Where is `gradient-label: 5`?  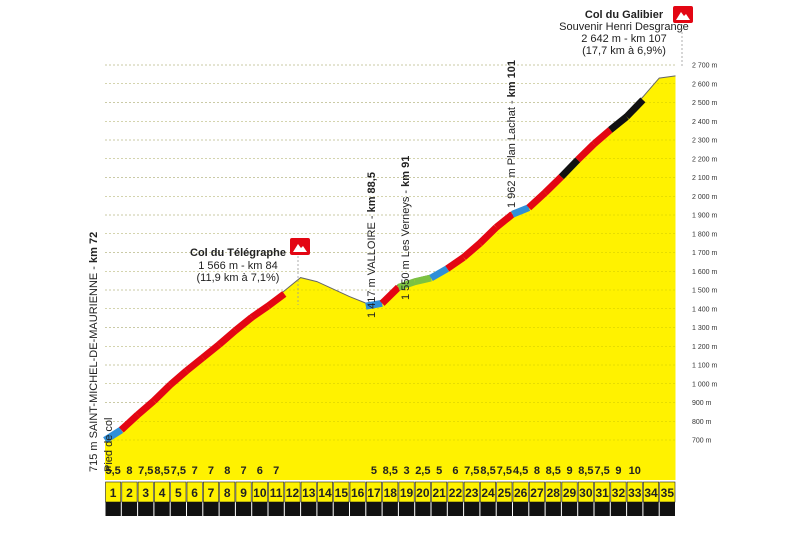 gradient-label: 5 is located at coordinates (439, 471).